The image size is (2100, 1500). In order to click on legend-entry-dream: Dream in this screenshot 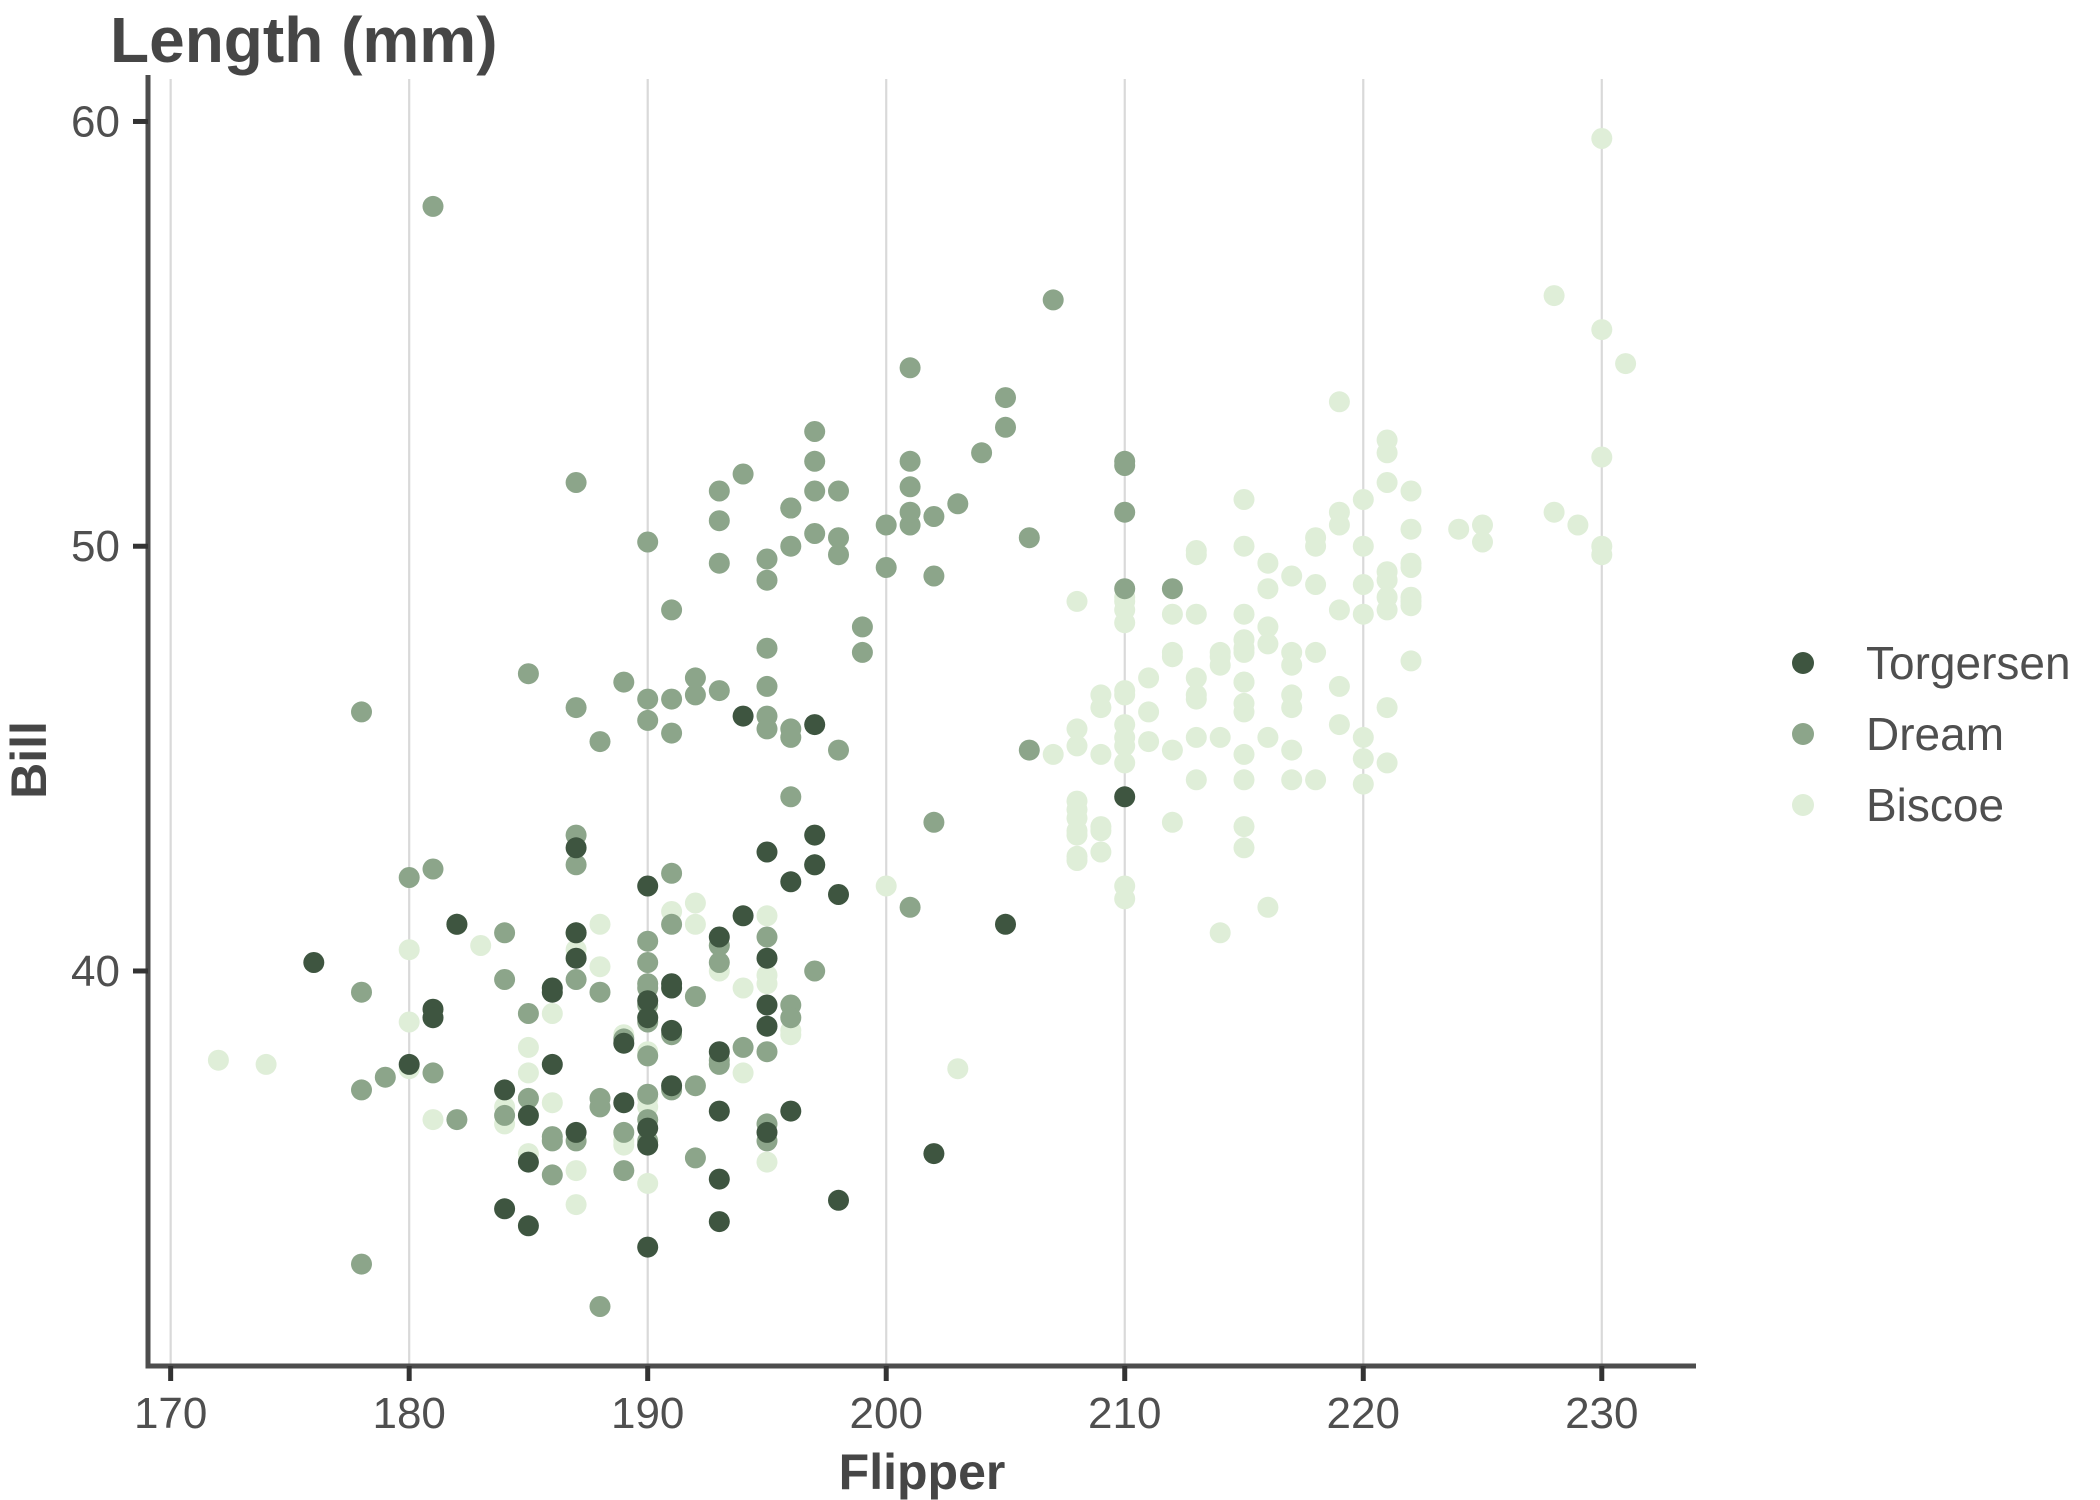, I will do `click(1898, 734)`.